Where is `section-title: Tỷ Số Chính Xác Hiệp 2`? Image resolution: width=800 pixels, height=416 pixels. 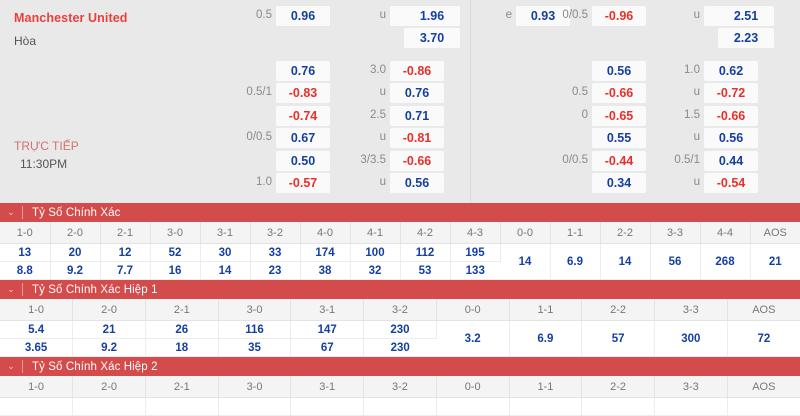 section-title: Tỷ Số Chính Xác Hiệp 2 is located at coordinates (95, 366).